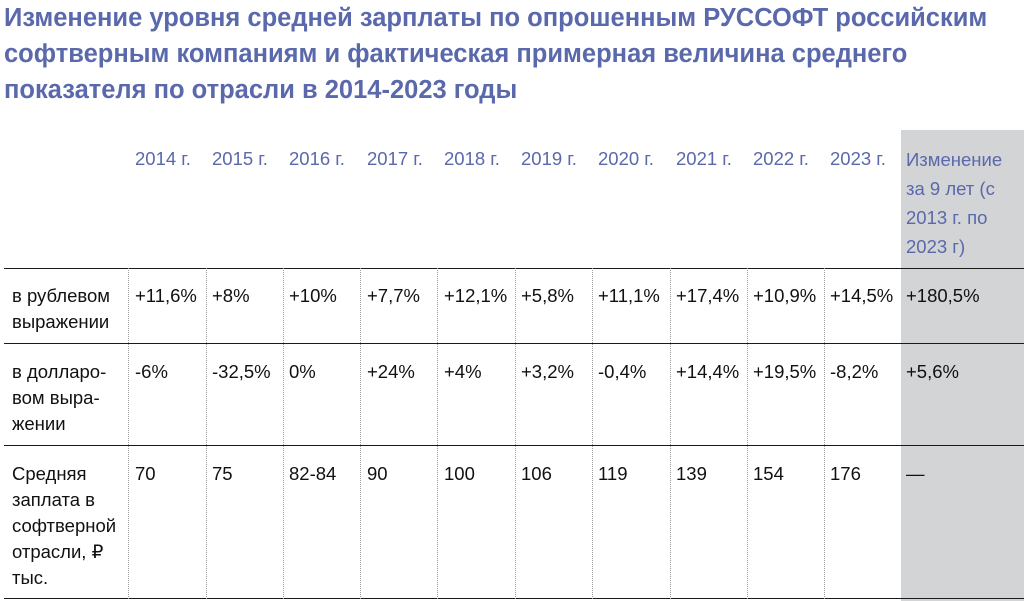 This screenshot has width=1024, height=601. I want to click on column-header: 2020 г., so click(626, 158).